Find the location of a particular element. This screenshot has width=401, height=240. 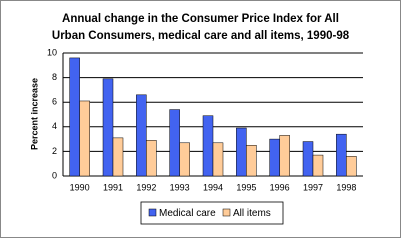

x-tick-label: 1998 is located at coordinates (346, 187).